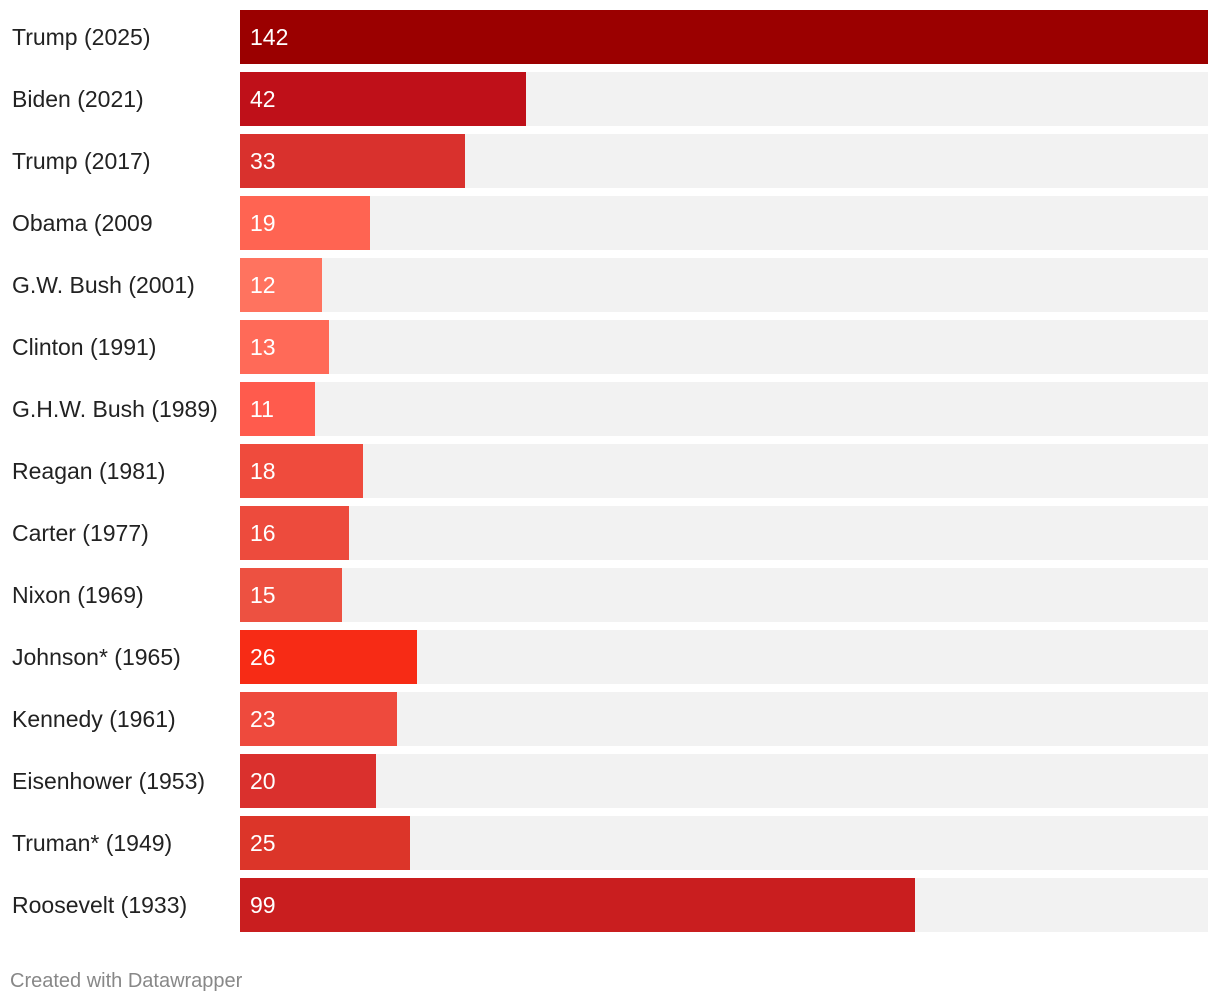  I want to click on bar-track: 25, so click(724, 843).